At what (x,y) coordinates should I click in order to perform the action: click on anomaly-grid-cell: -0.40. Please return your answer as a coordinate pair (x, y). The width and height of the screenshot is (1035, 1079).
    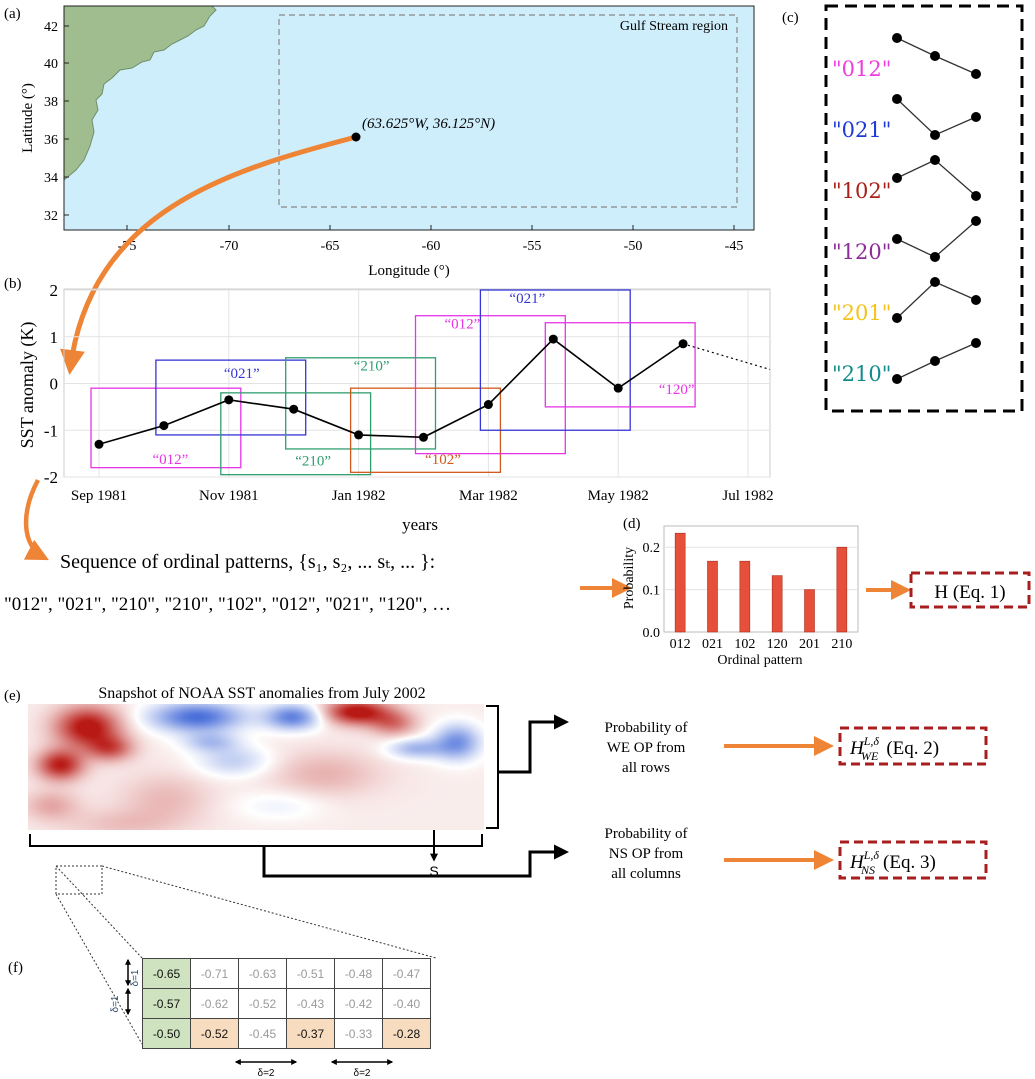
    Looking at the image, I should click on (406, 1003).